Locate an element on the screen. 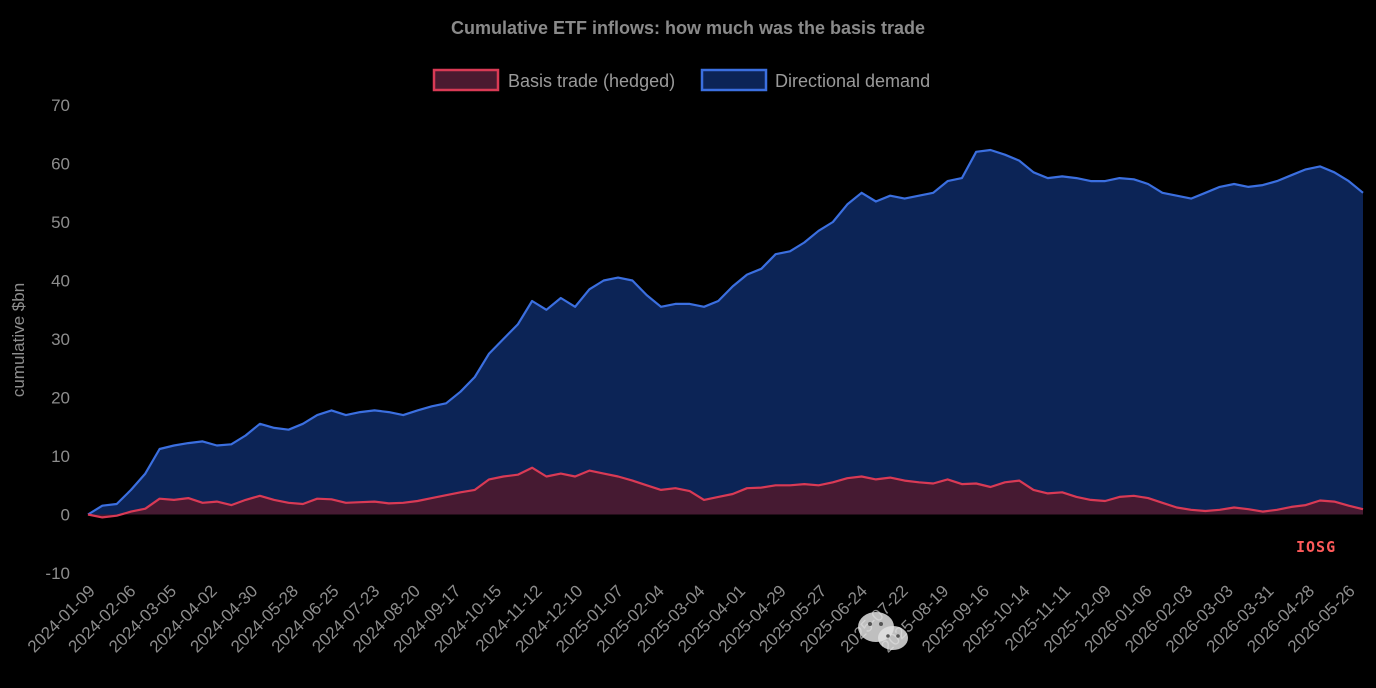  legend-label-basis-trade: Basis trade (hedged) is located at coordinates (591, 81).